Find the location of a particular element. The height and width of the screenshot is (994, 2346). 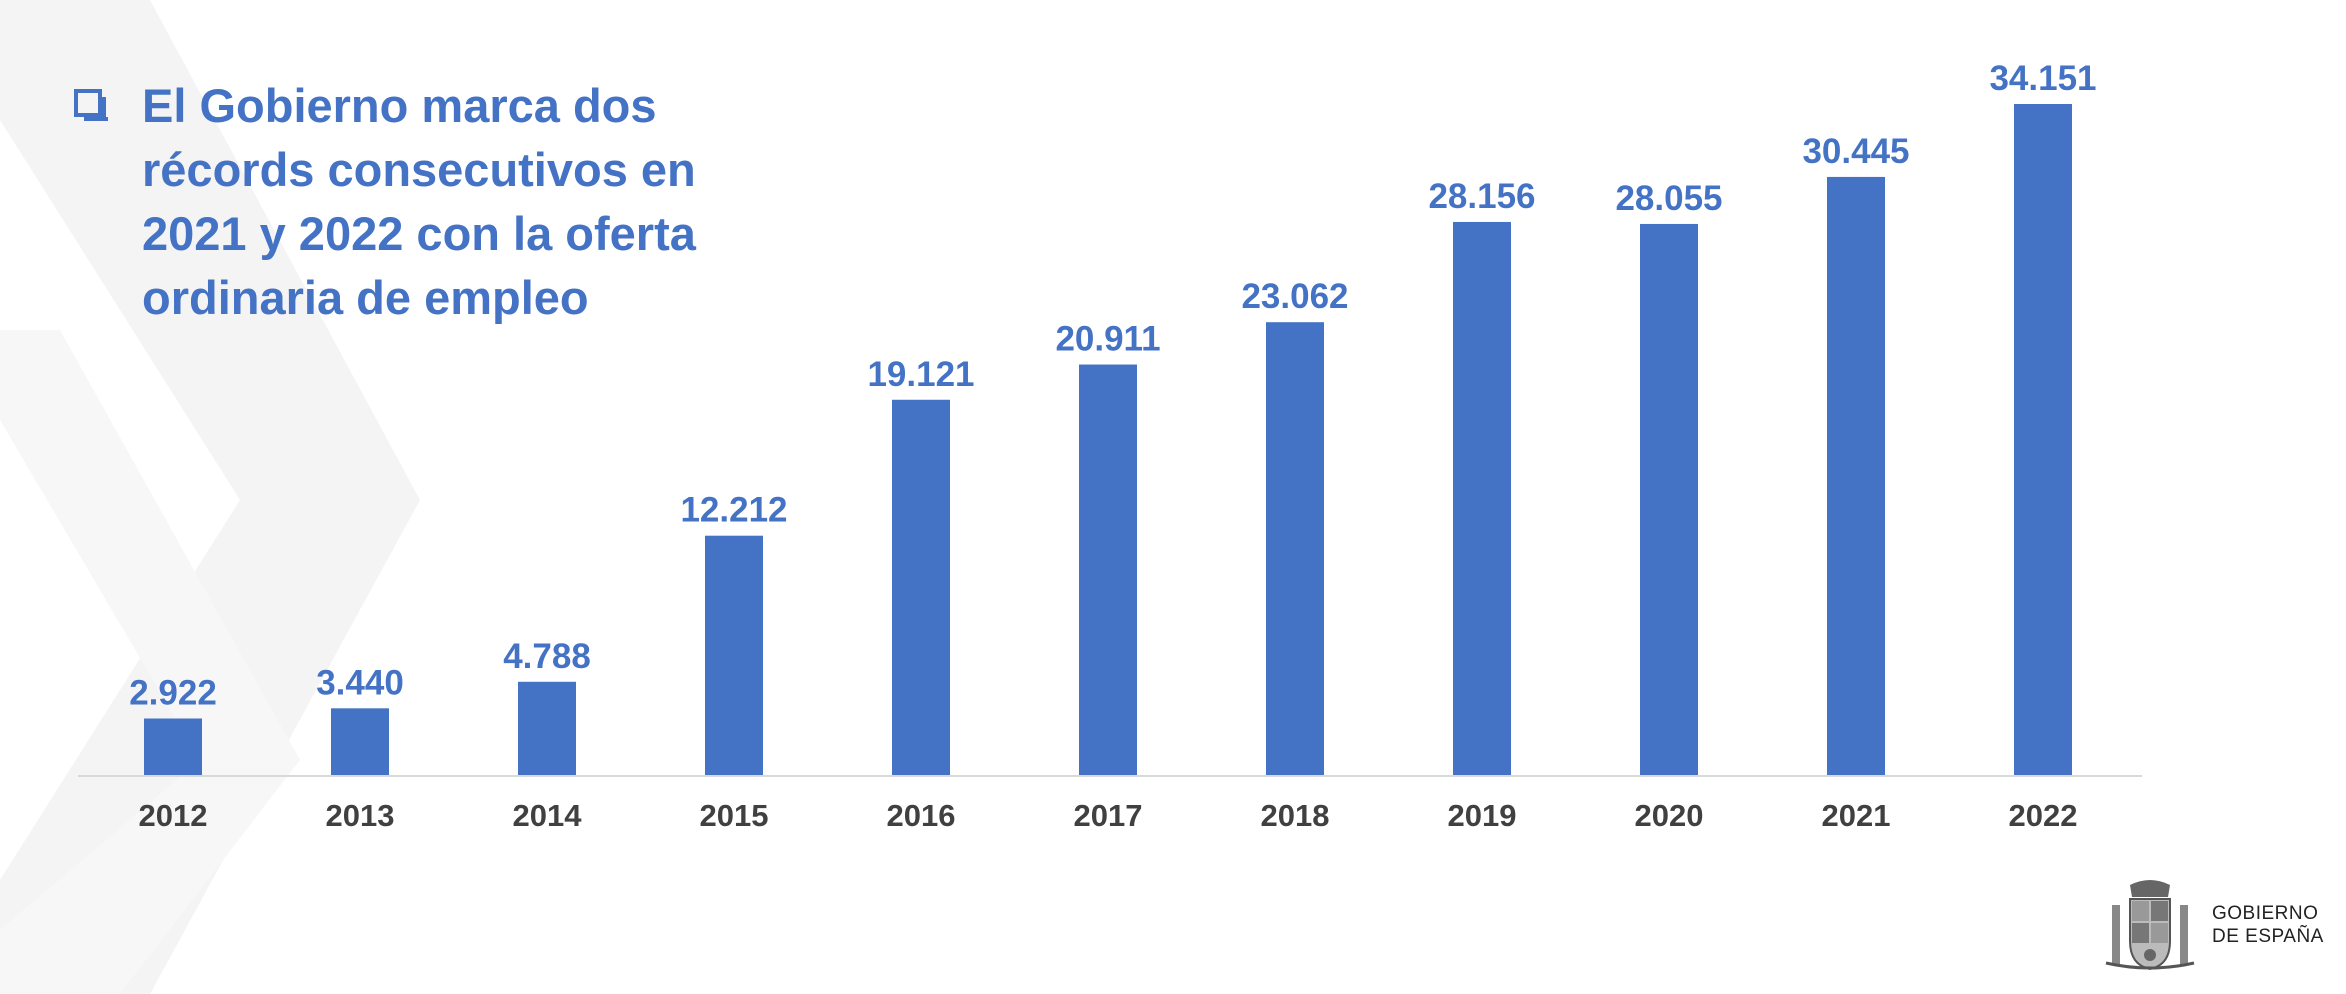

category-label-2022: 2022 is located at coordinates (2043, 815).